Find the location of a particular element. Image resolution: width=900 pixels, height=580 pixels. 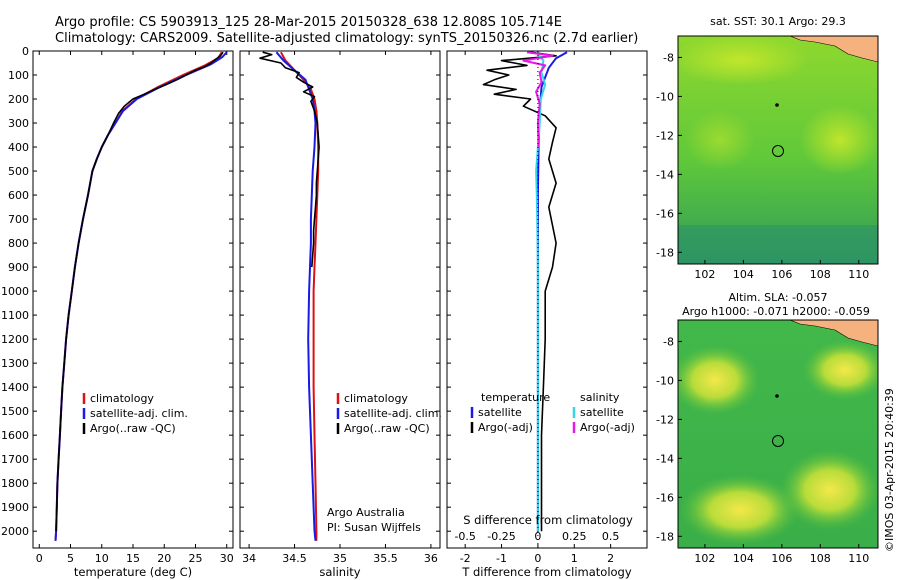

salinity-legend-item-label: climatology is located at coordinates (376, 398).